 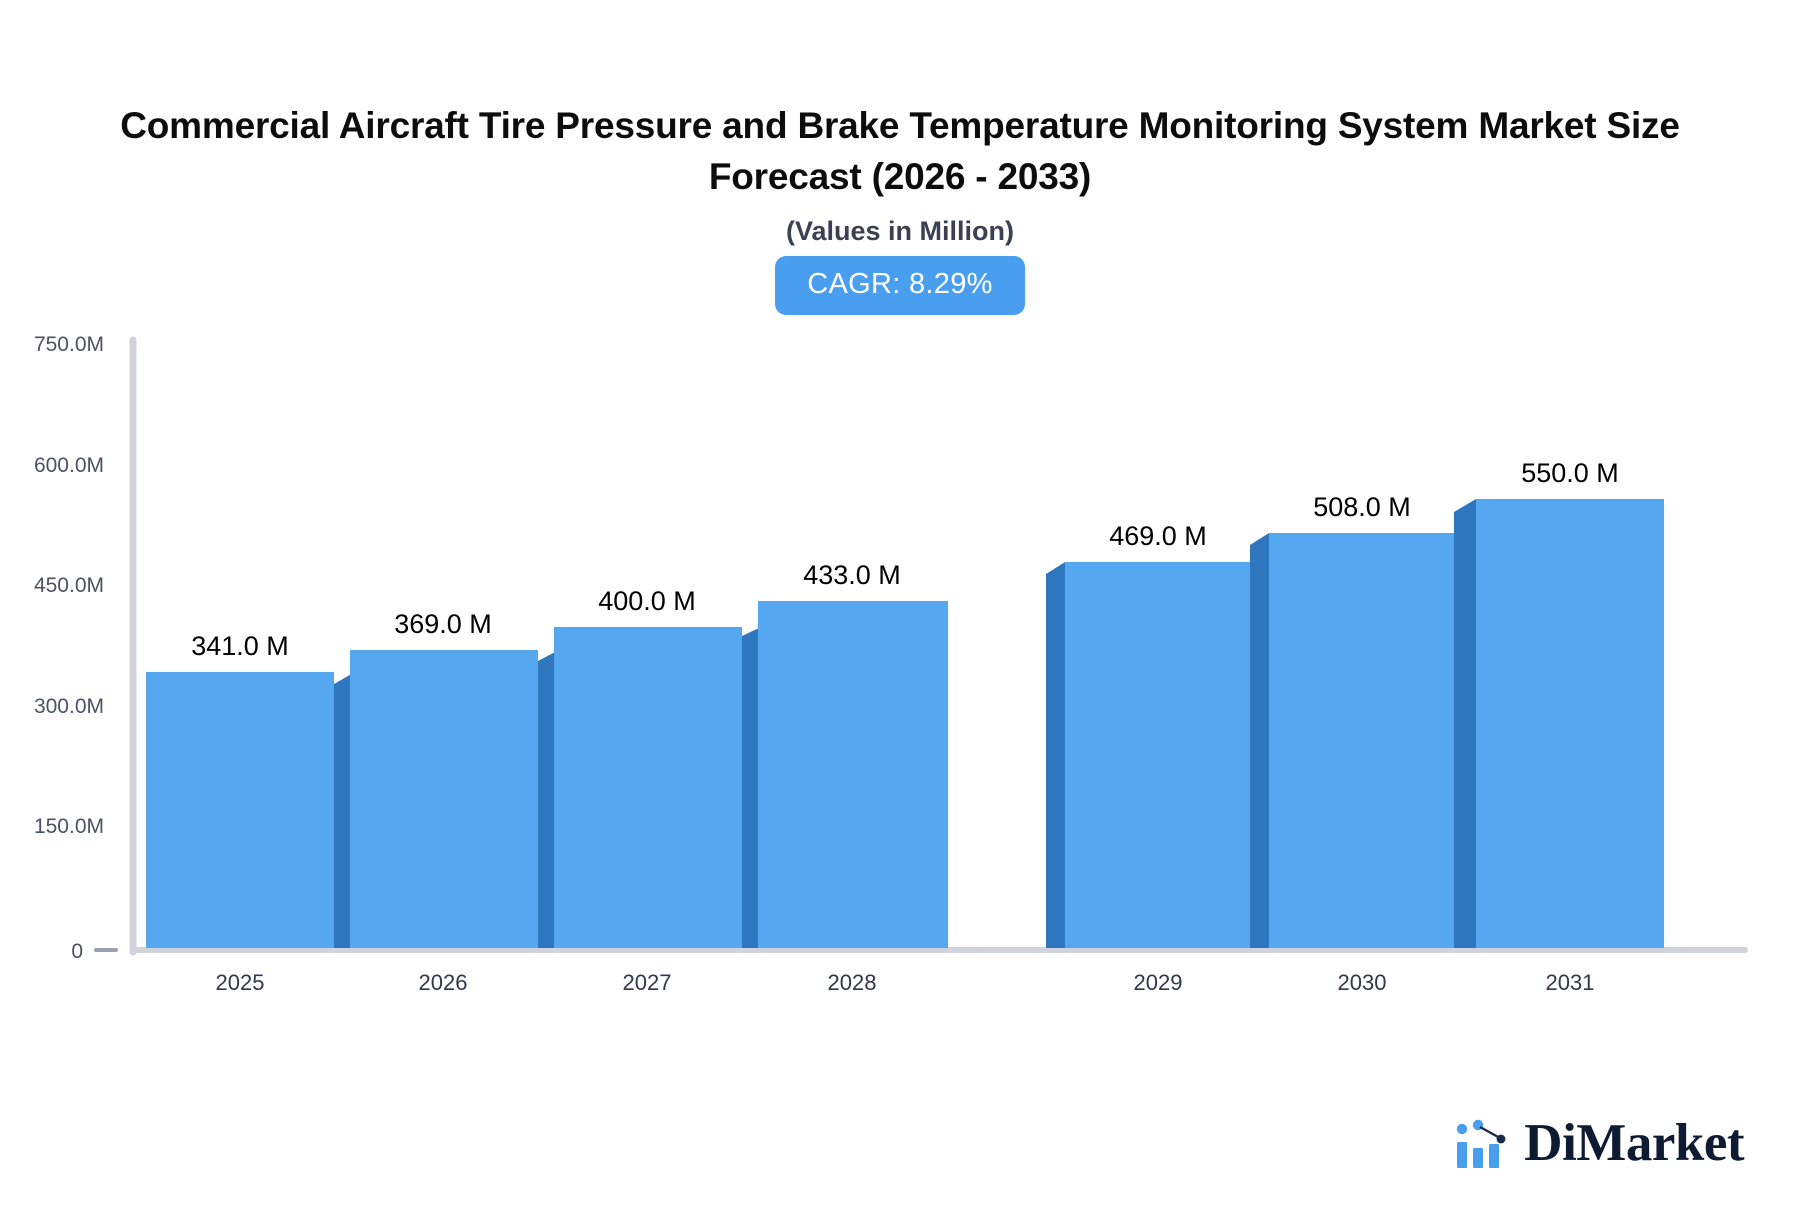 What do you see at coordinates (69, 465) in the screenshot?
I see `y-tick-label: 600.0M` at bounding box center [69, 465].